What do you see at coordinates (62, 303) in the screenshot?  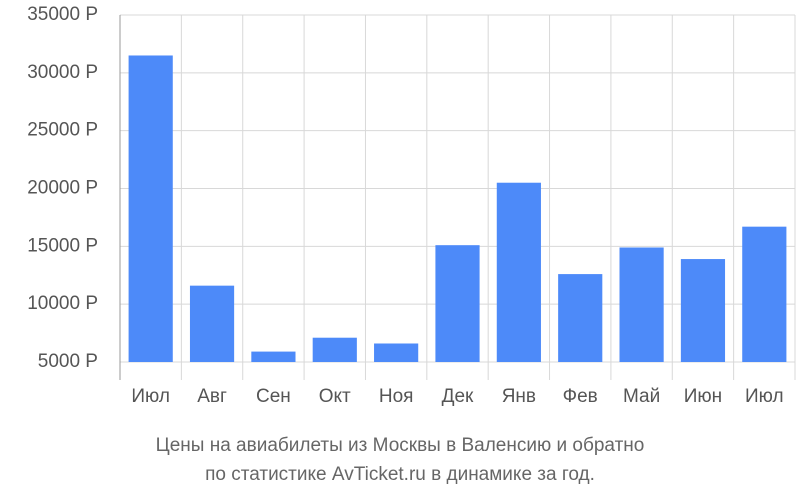 I see `y-tick-label: 10000 Р` at bounding box center [62, 303].